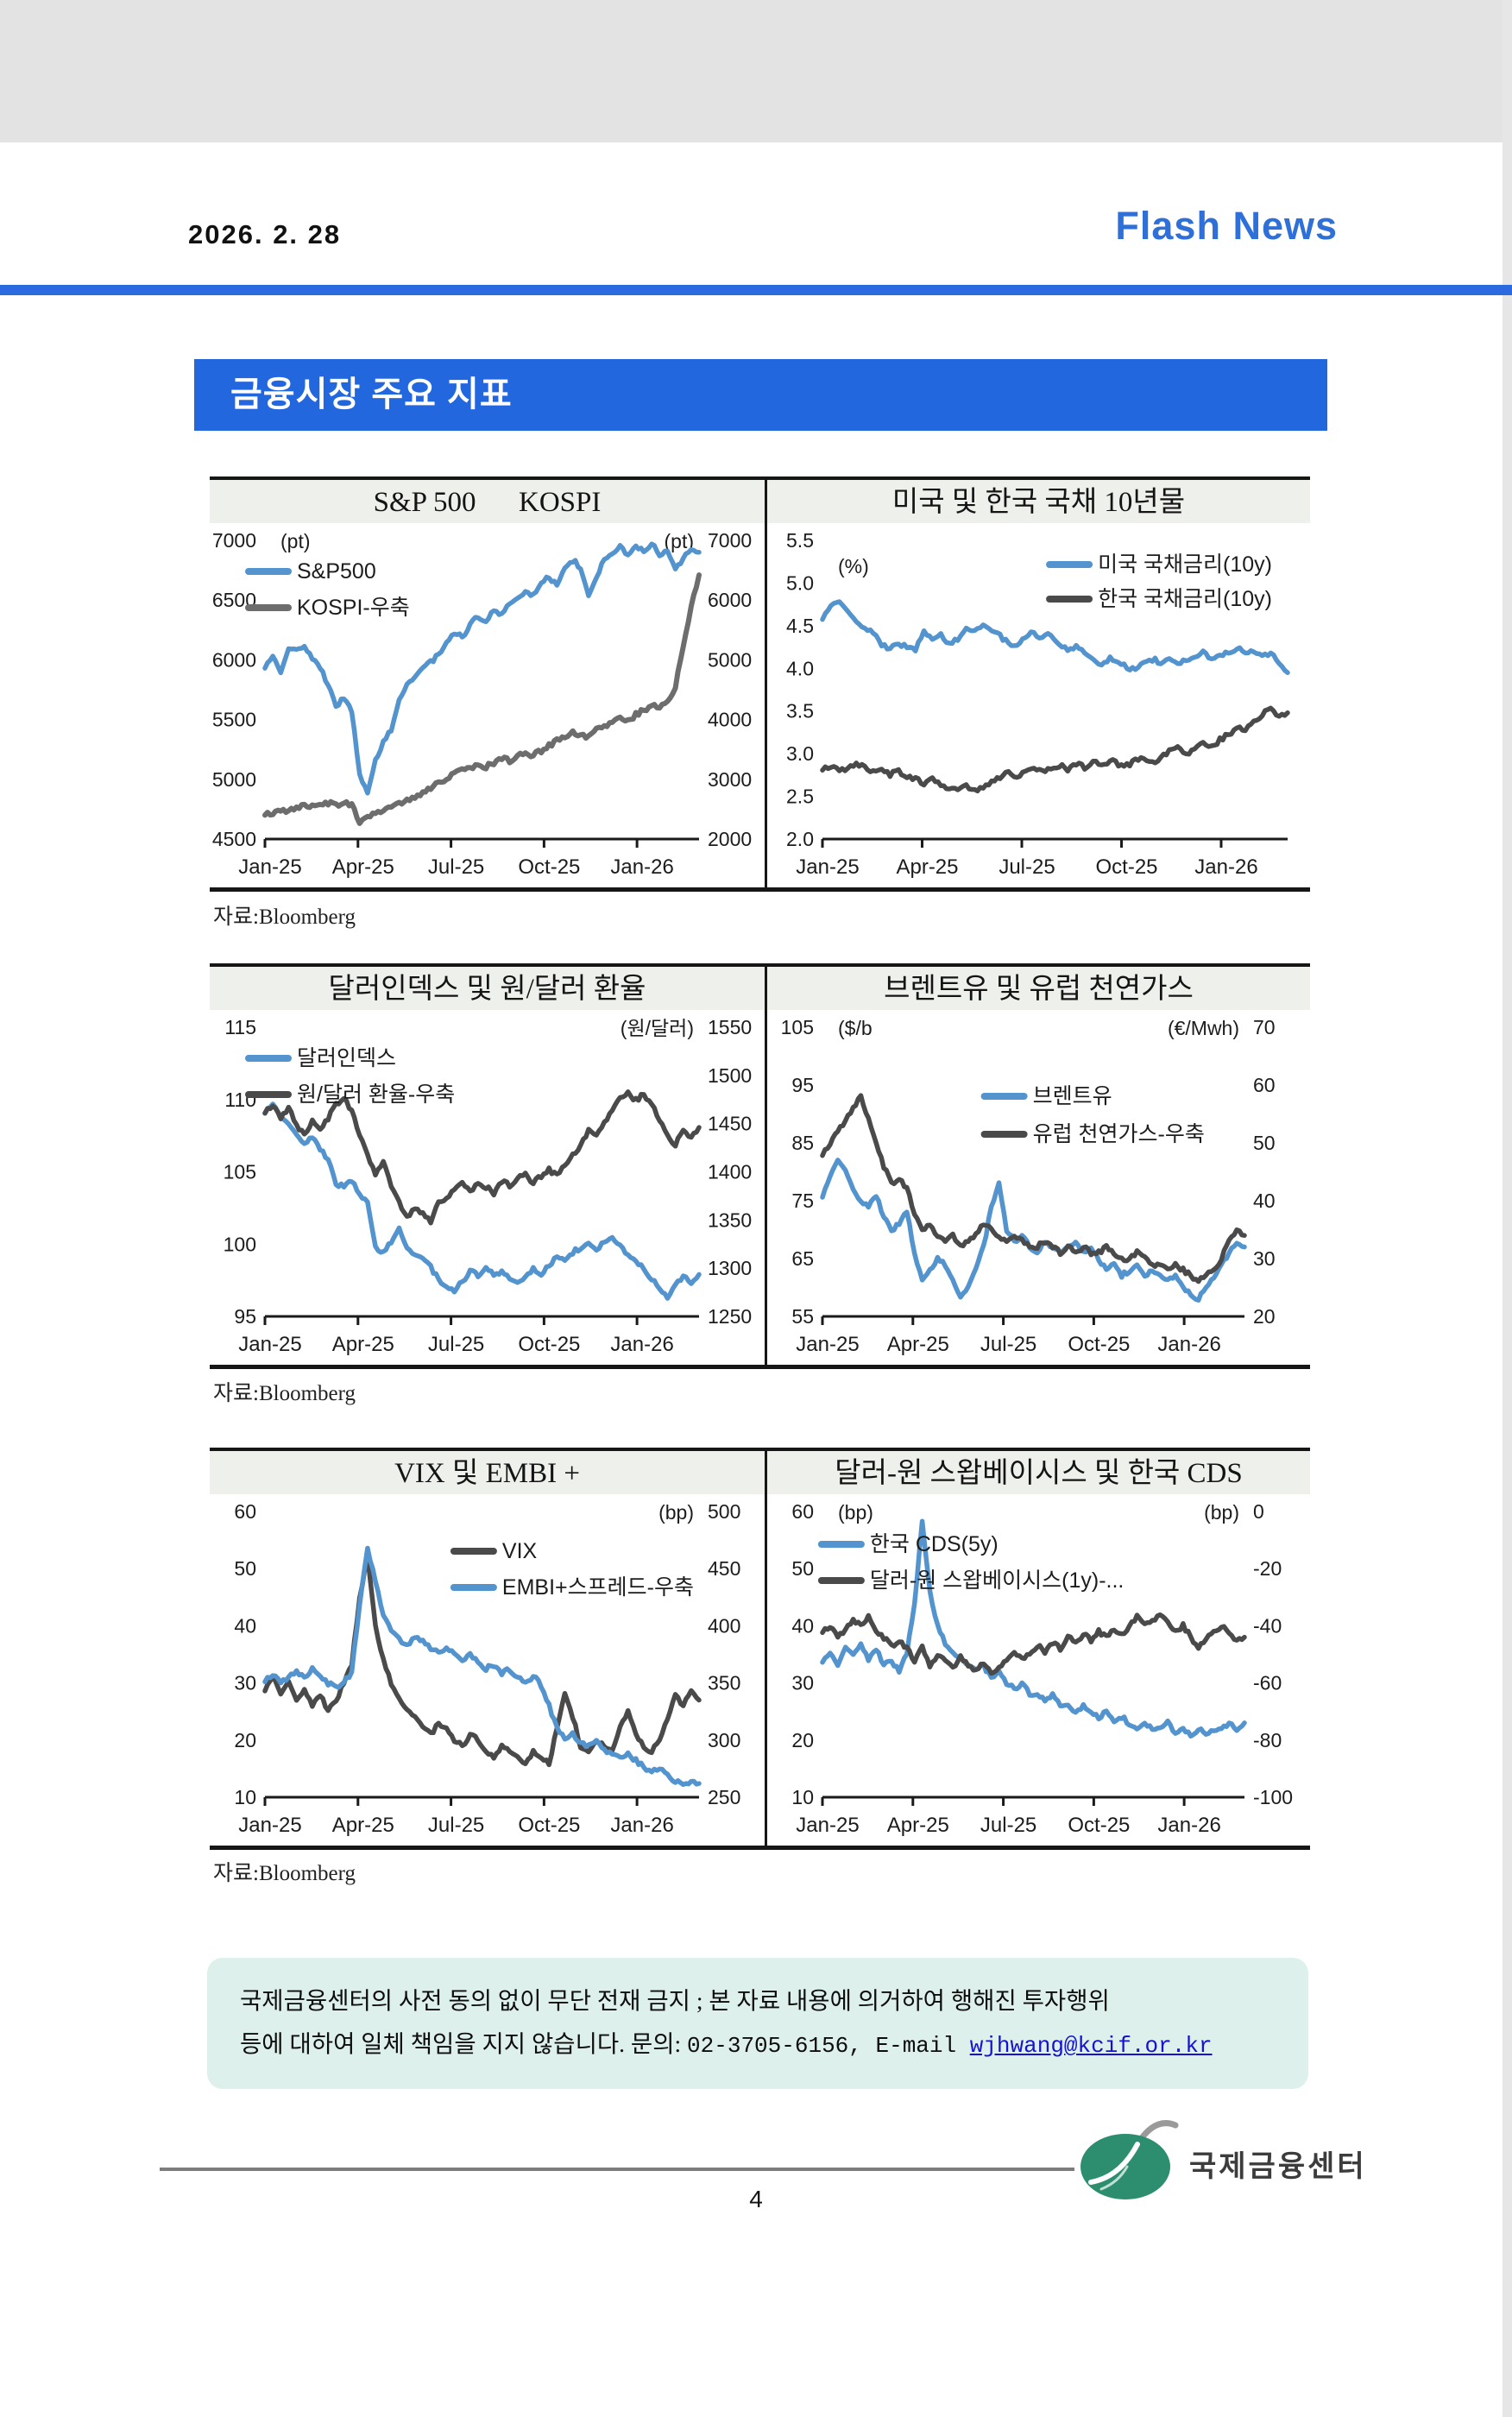 The width and height of the screenshot is (1512, 2417). What do you see at coordinates (295, 541) in the screenshot?
I see `svg-text: (pt)` at bounding box center [295, 541].